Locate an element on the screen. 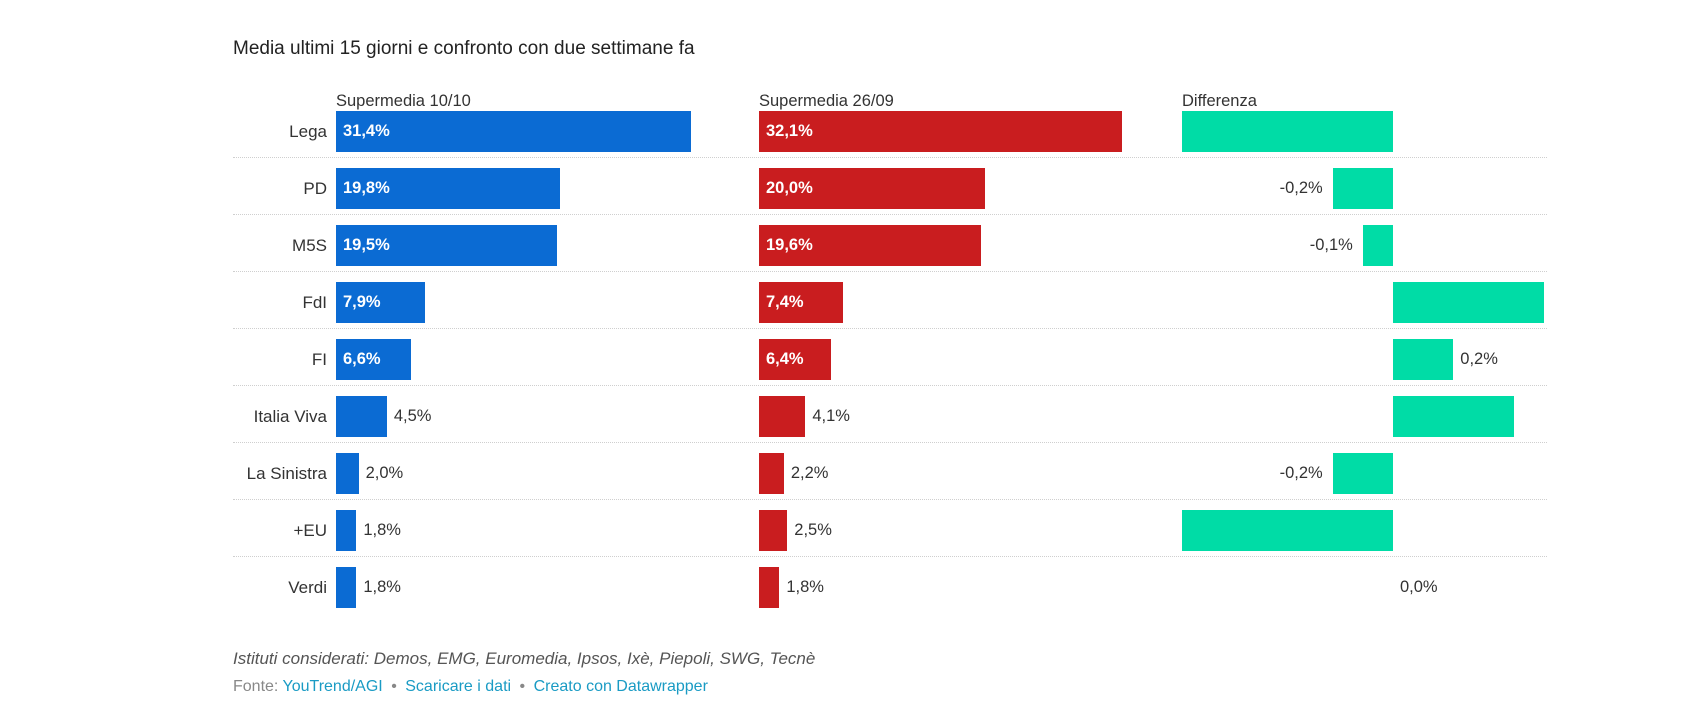  value-label: 2,2% is located at coordinates (809, 473).